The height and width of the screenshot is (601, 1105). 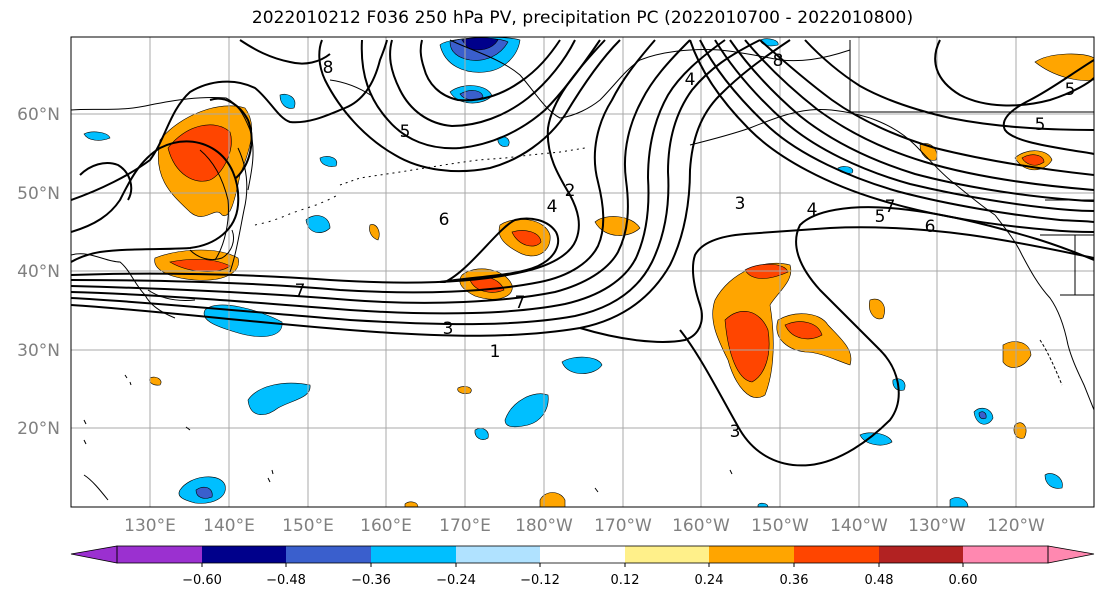 What do you see at coordinates (570, 191) in the screenshot?
I see `contour-label: 2` at bounding box center [570, 191].